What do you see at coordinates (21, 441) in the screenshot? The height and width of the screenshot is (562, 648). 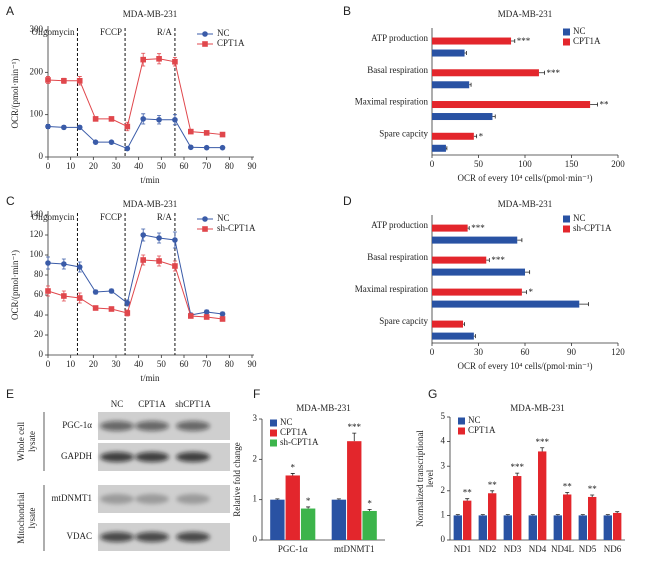 I see `group-label: Whole cell` at bounding box center [21, 441].